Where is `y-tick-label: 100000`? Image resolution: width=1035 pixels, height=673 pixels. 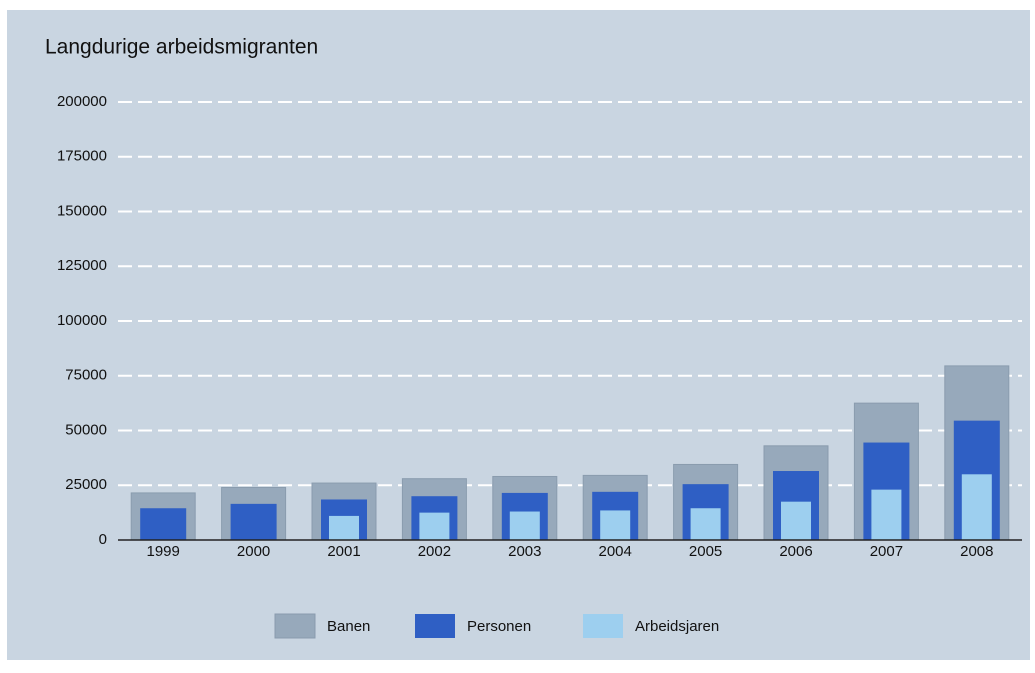 y-tick-label: 100000 is located at coordinates (82, 320).